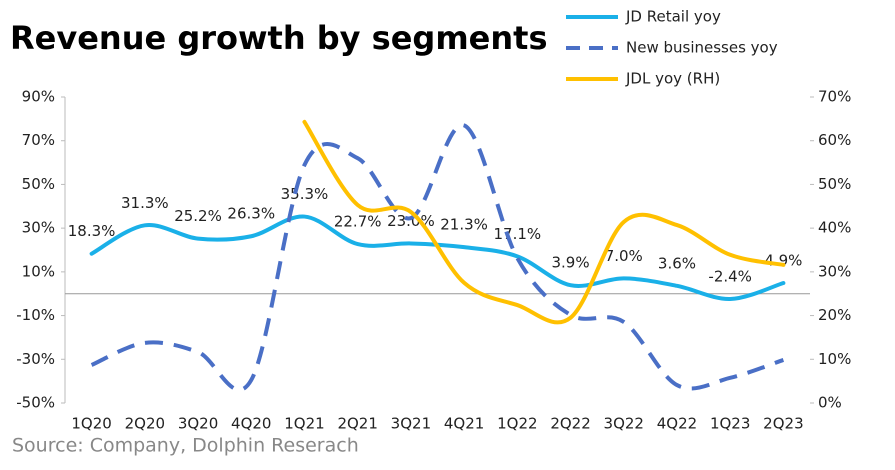  What do you see at coordinates (198, 424) in the screenshot?
I see `x-tick-label: 3Q20` at bounding box center [198, 424].